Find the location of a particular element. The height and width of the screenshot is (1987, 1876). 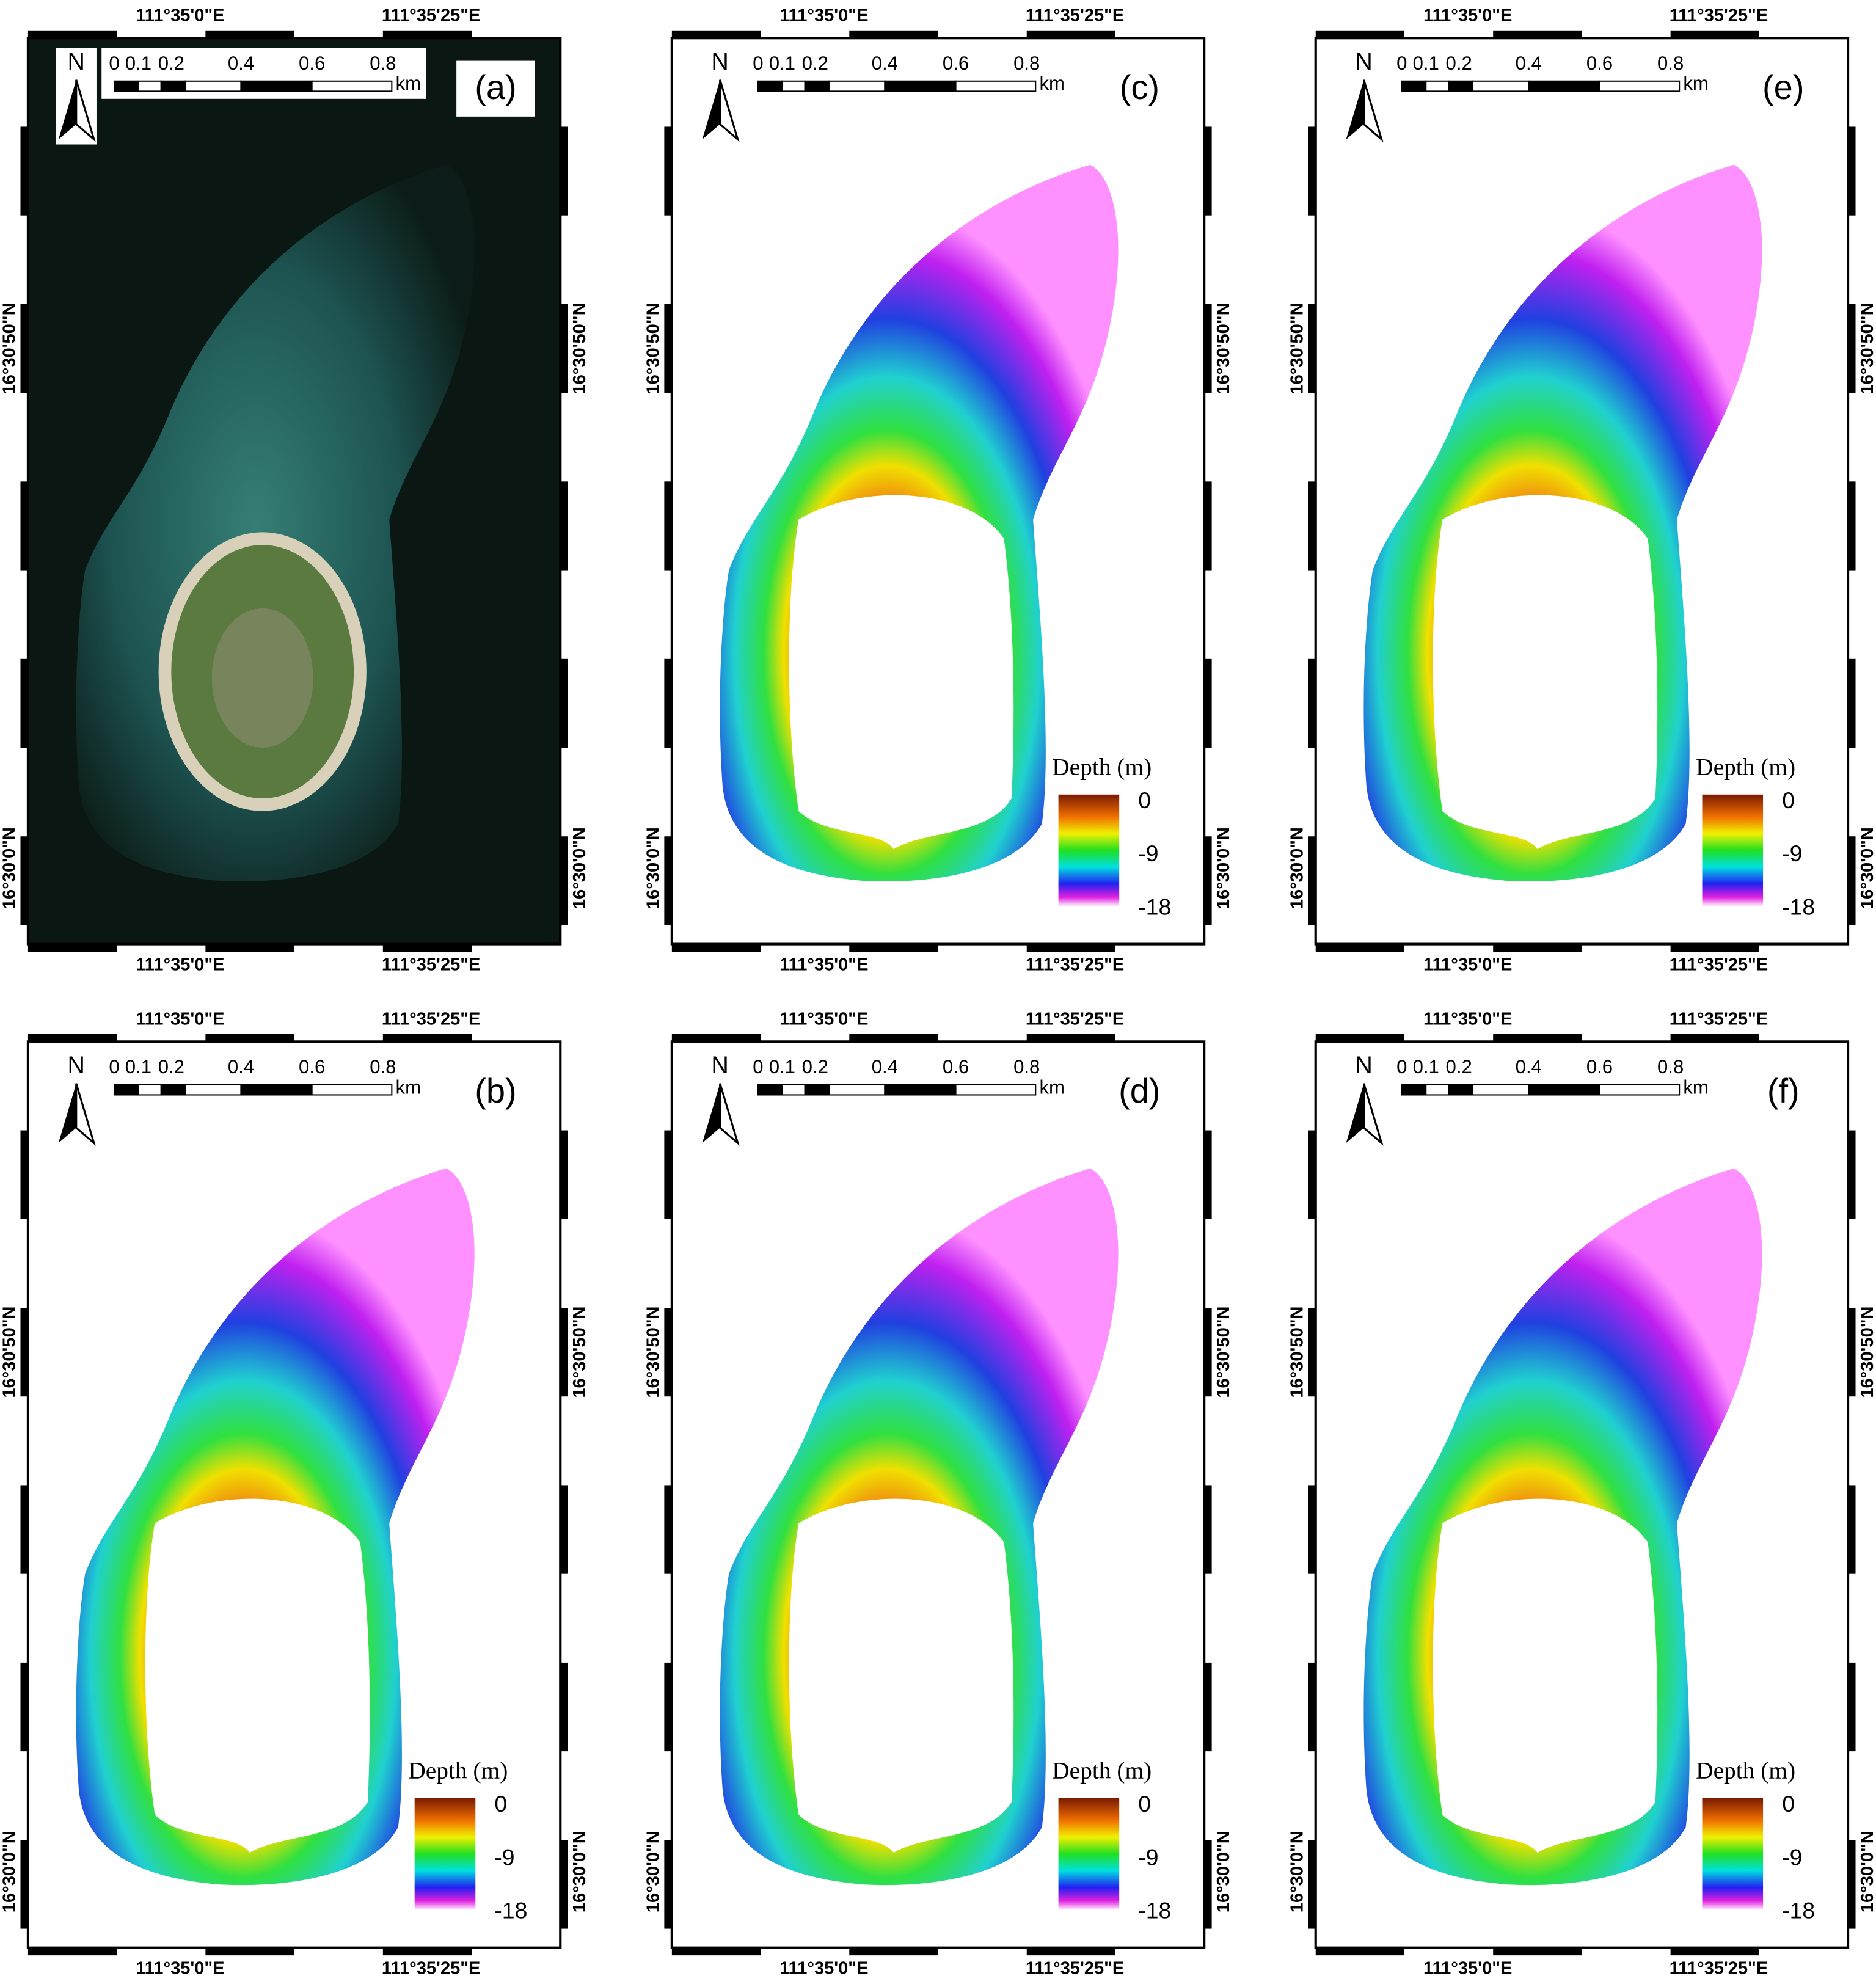

panel-label: (a) is located at coordinates (495, 87).